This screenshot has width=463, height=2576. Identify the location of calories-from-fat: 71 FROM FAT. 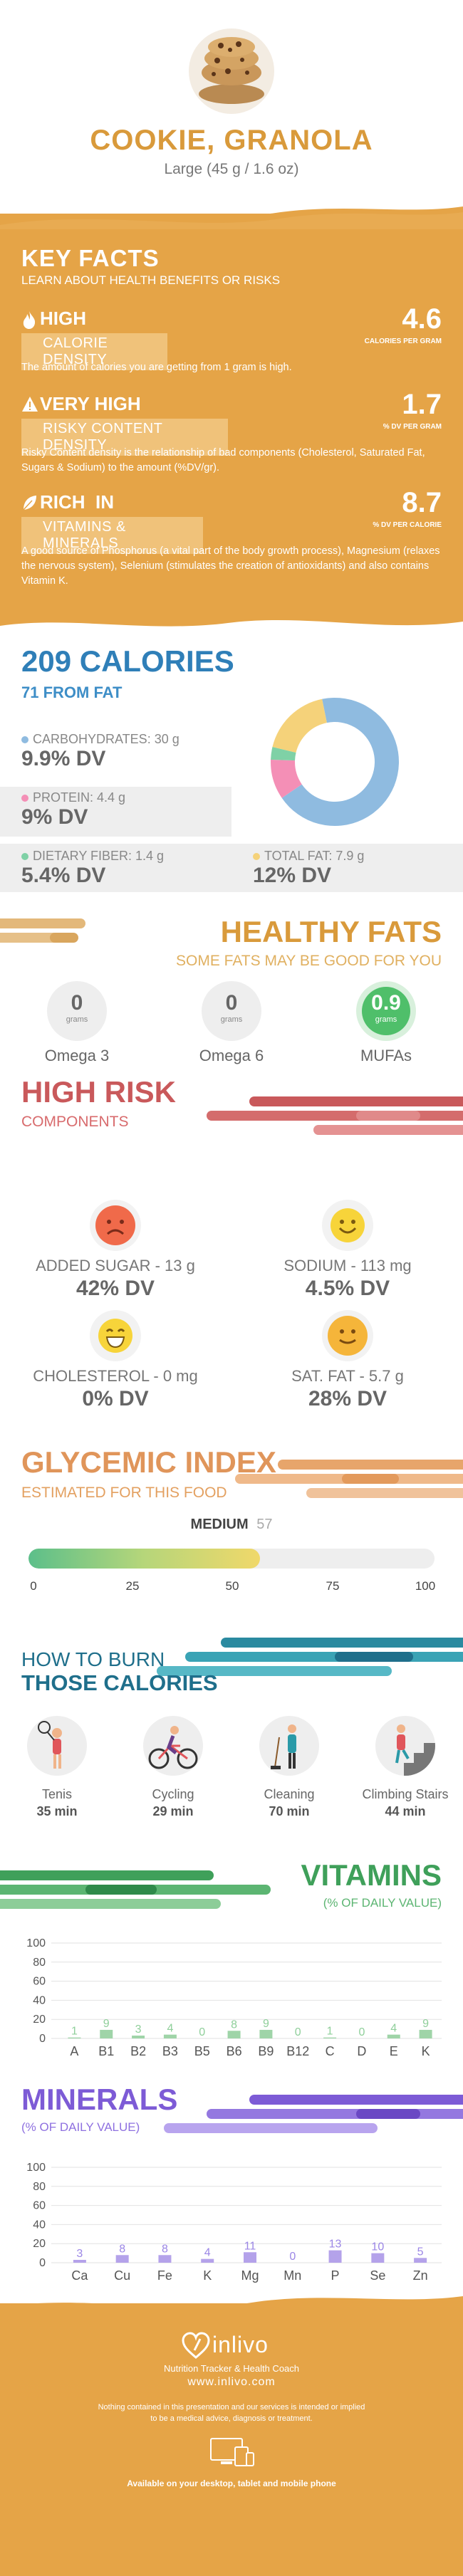
(72, 692).